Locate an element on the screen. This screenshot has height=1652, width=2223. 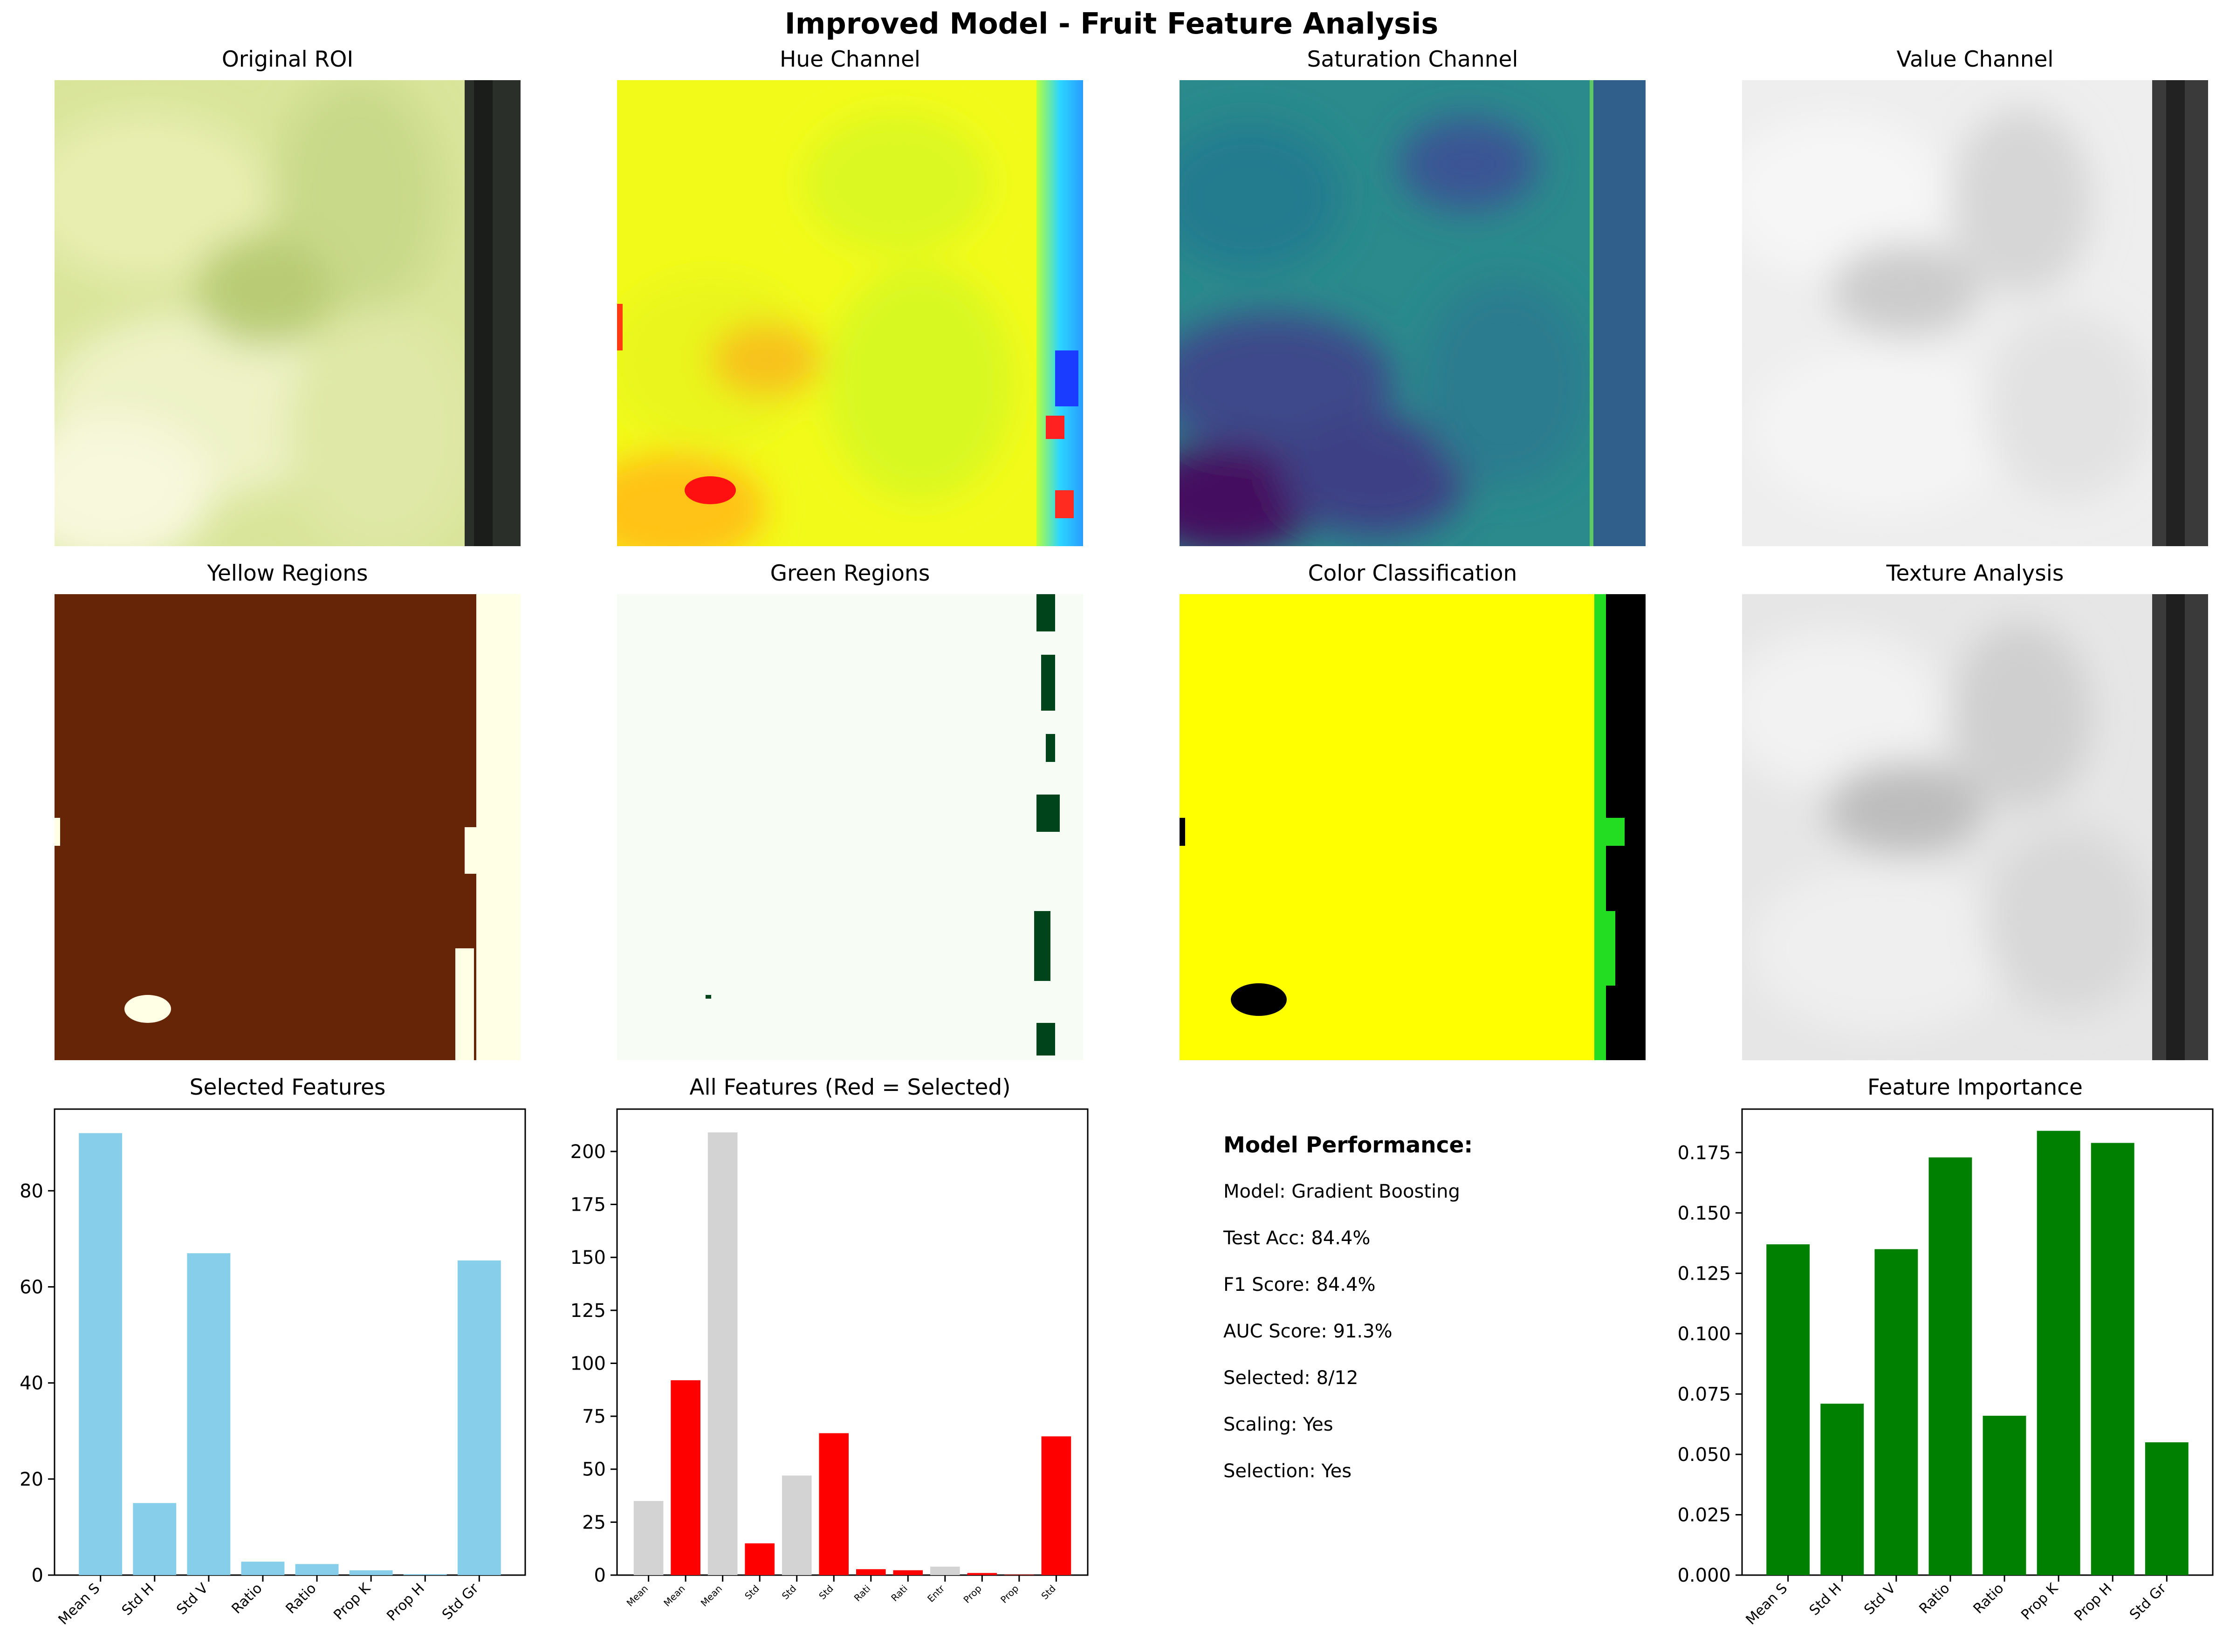
performance-selection: Selection: Yes is located at coordinates (1287, 1471).